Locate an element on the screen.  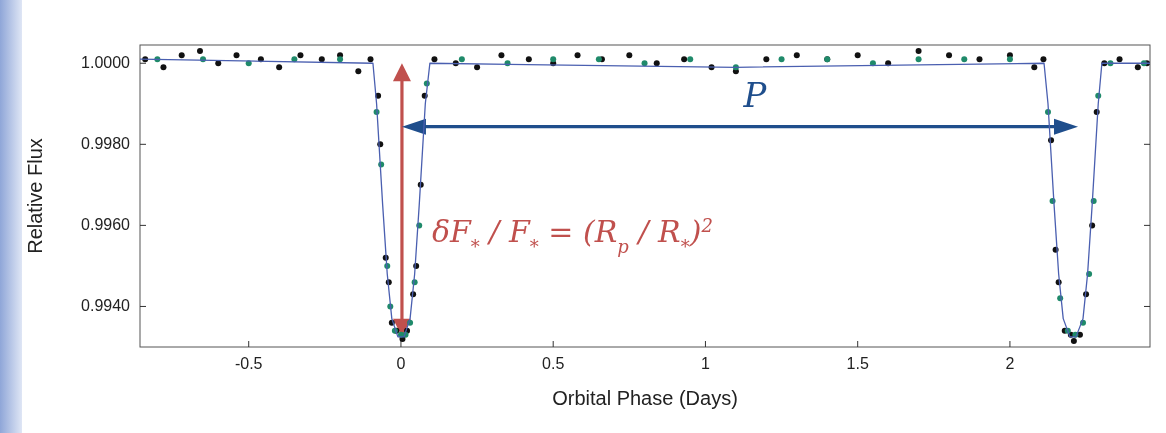
y-tick-label: 1.0000 is located at coordinates (106, 63).